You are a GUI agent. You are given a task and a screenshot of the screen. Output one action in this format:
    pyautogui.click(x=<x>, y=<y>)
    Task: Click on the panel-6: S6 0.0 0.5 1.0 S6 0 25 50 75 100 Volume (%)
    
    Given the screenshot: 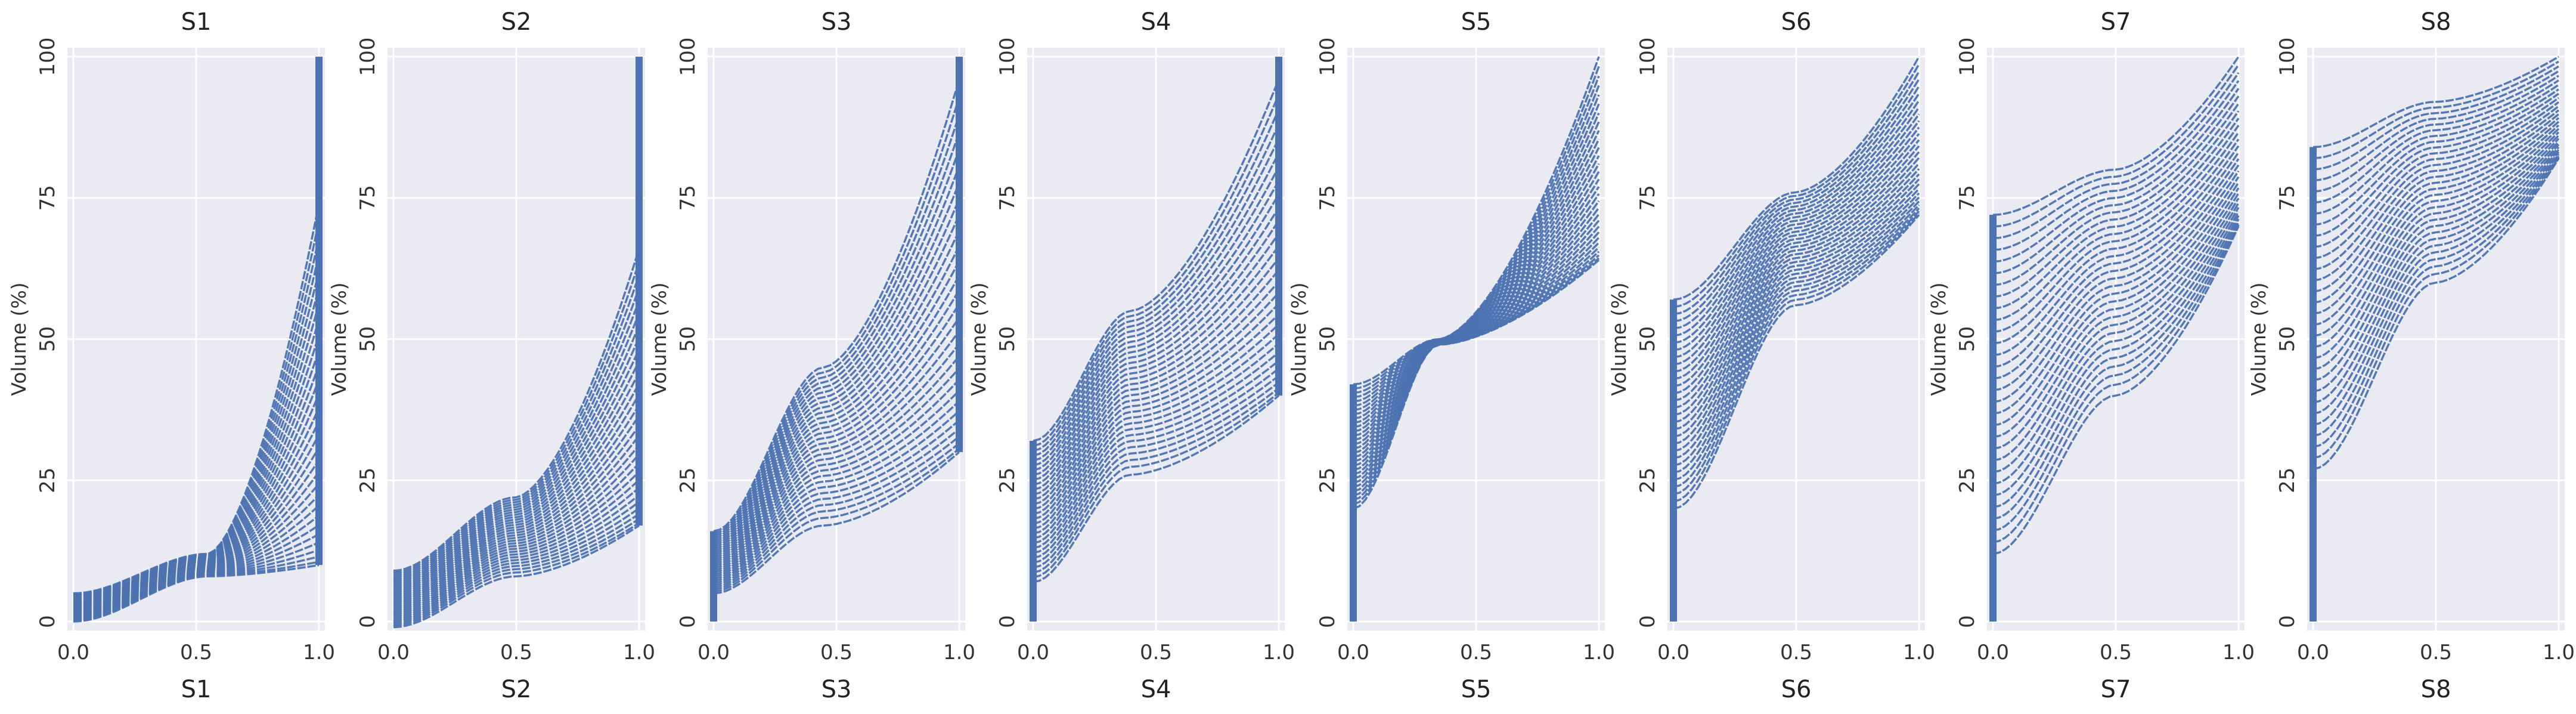 What is the action you would take?
    pyautogui.click(x=1771, y=355)
    